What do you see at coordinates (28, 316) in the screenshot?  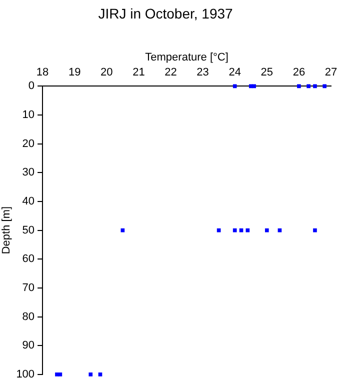 I see `y-tick-label: 80` at bounding box center [28, 316].